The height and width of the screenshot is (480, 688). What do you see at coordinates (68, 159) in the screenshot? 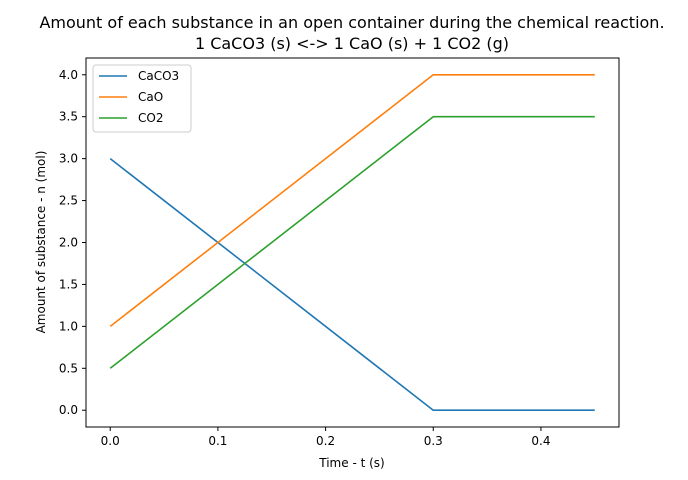
I see `y-tick-label: 3.0` at bounding box center [68, 159].